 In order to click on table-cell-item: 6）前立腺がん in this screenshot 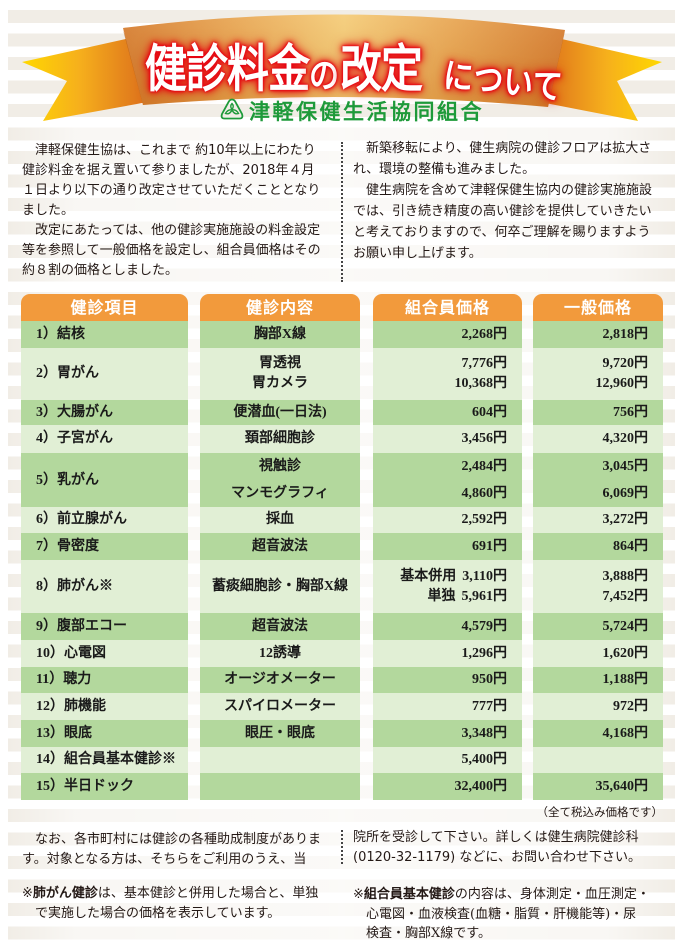, I will do `click(104, 520)`.